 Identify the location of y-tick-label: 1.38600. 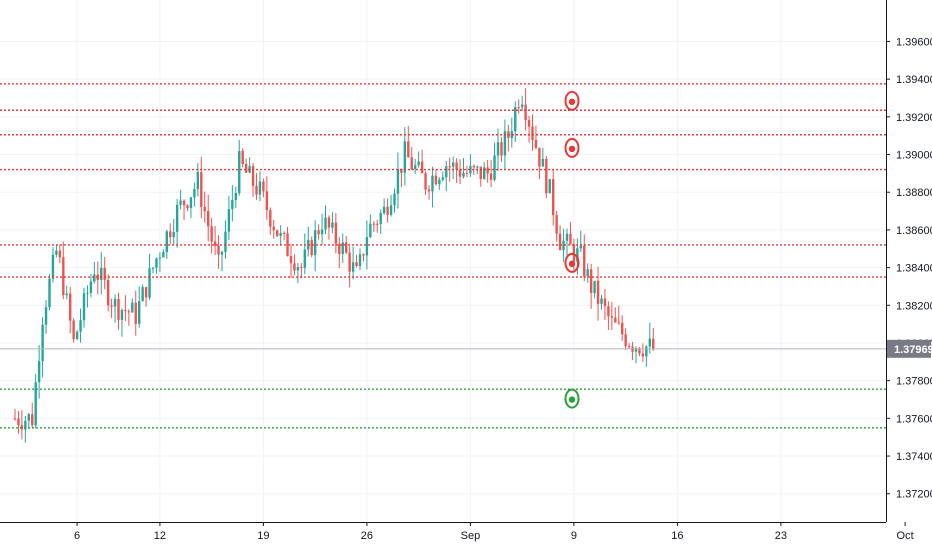
(914, 231).